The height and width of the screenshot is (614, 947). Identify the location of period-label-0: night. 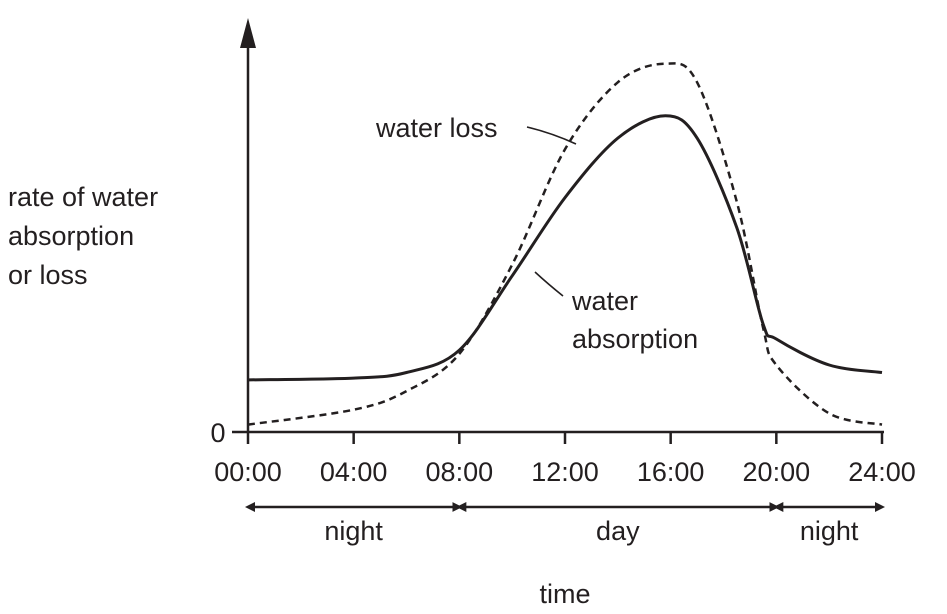
(353, 531).